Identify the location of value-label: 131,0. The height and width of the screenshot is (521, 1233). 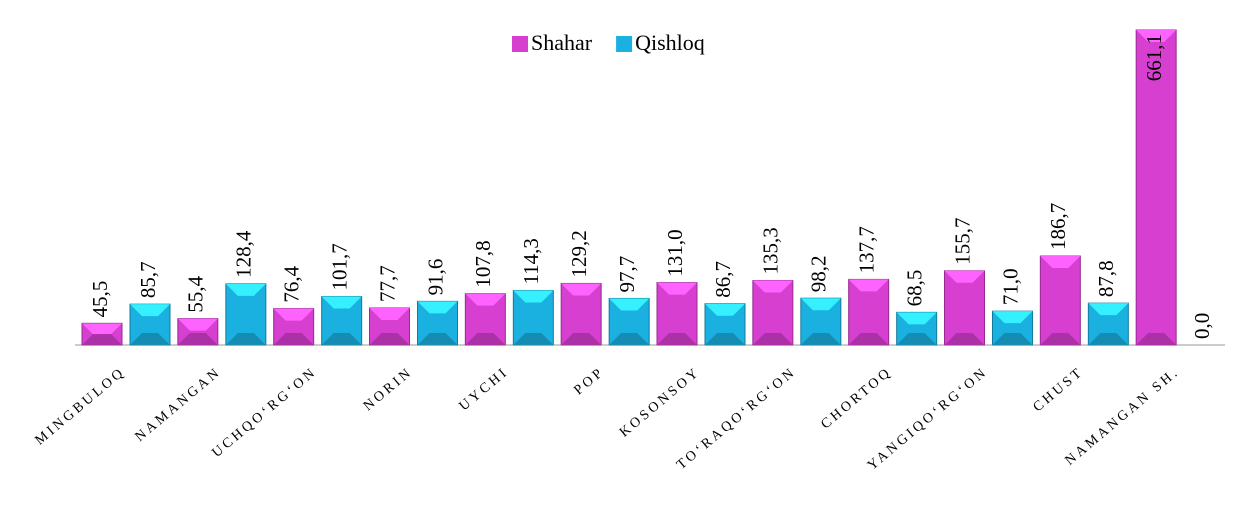
(675, 252).